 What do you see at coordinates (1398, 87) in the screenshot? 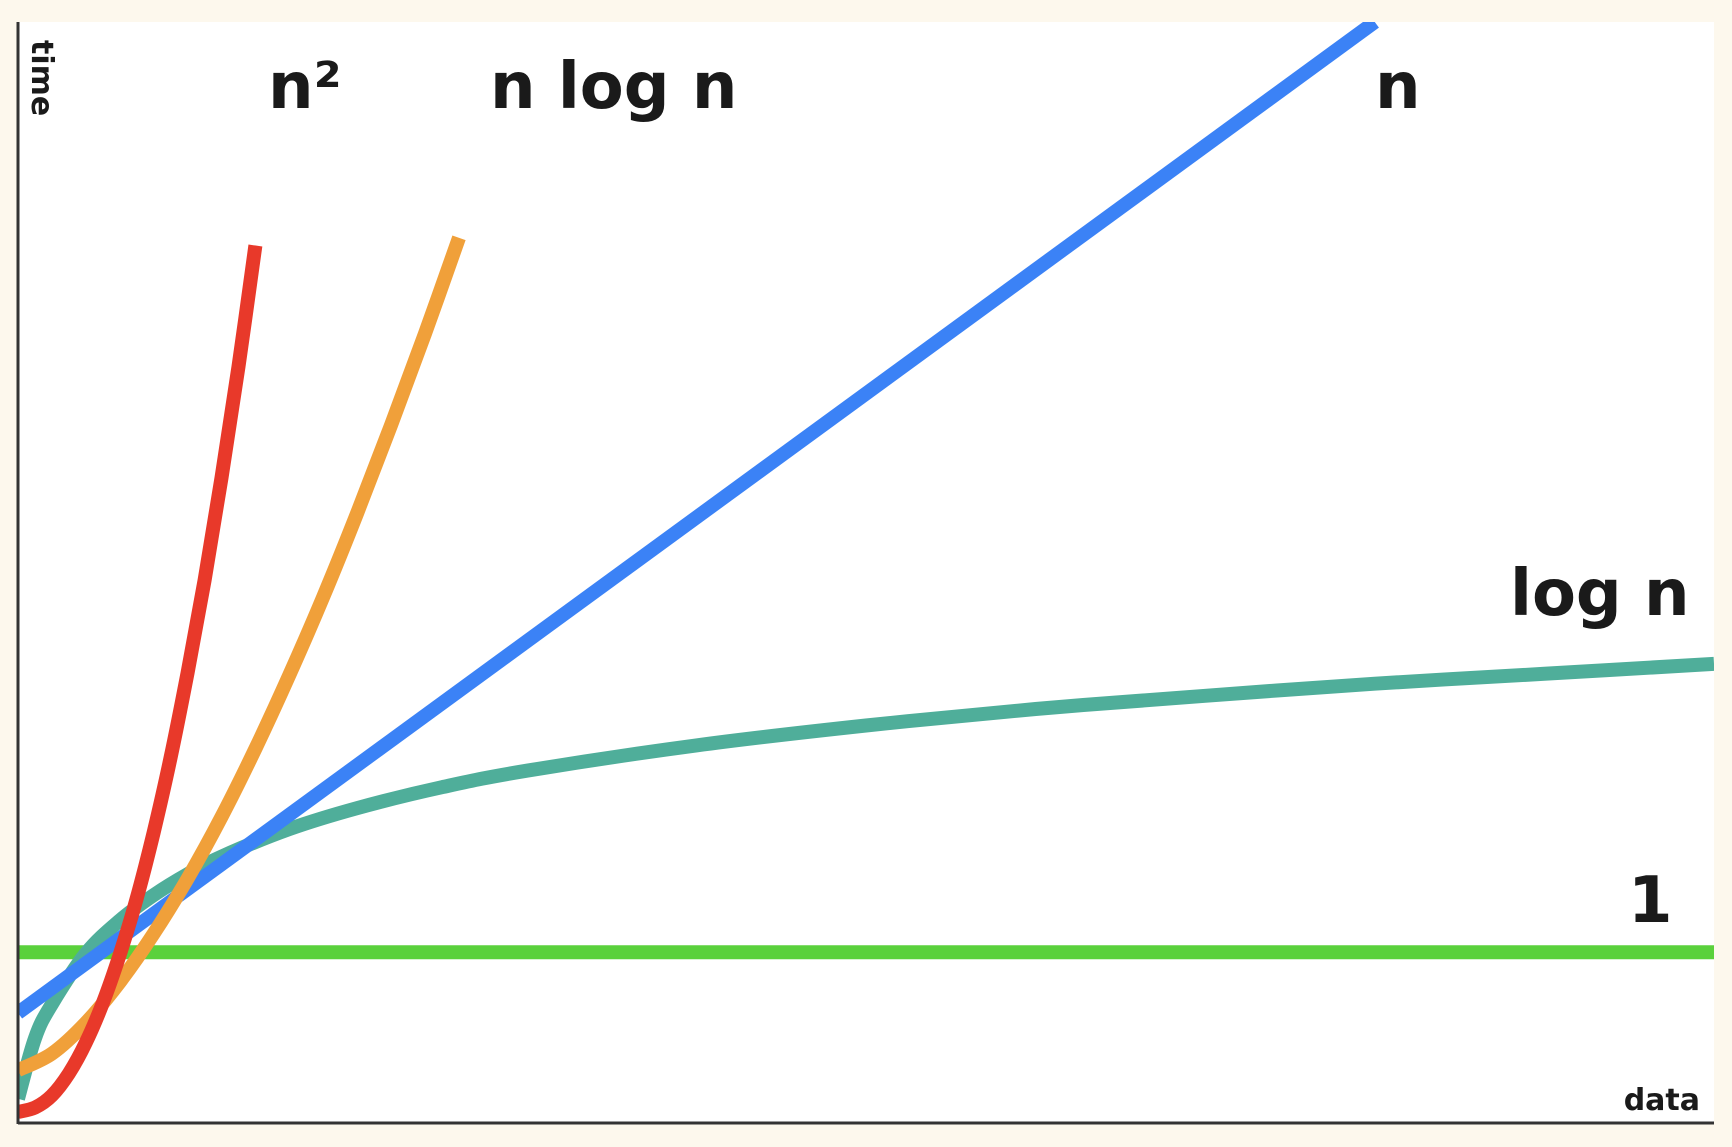
I see `label-n: n` at bounding box center [1398, 87].